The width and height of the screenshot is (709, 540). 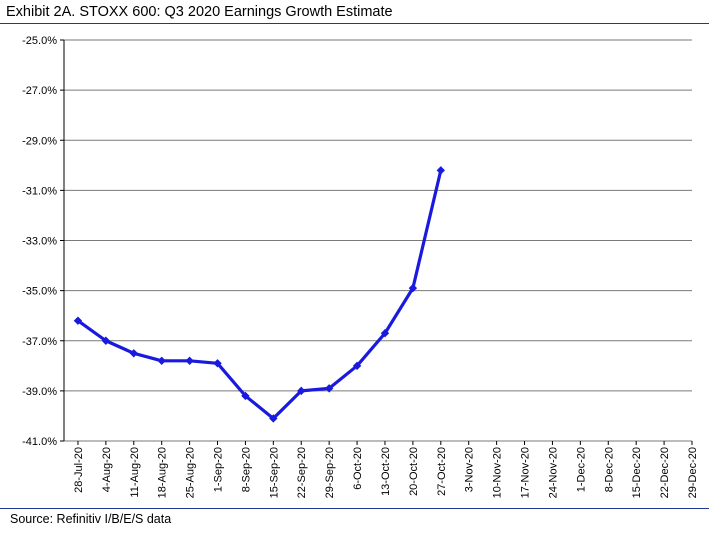 I want to click on source-note: Source: Refinitiv I/B/E/S data, so click(x=91, y=519).